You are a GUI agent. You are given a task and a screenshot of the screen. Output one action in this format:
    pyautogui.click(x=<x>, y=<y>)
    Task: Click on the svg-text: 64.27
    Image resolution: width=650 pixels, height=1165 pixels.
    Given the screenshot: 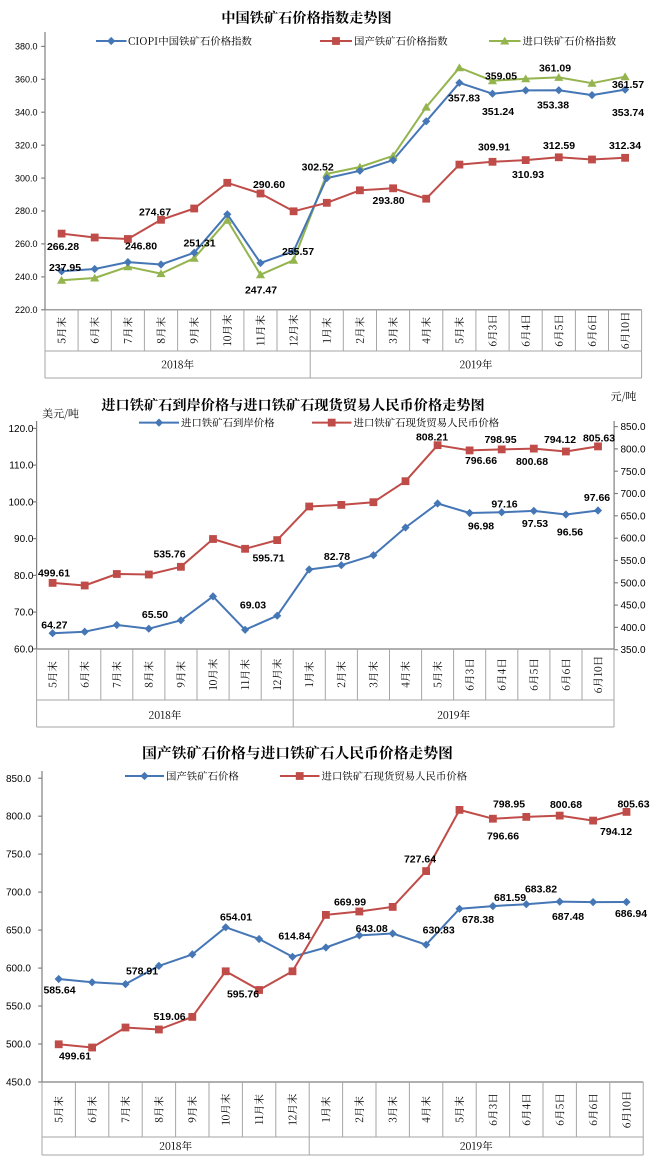 What is the action you would take?
    pyautogui.click(x=54, y=626)
    